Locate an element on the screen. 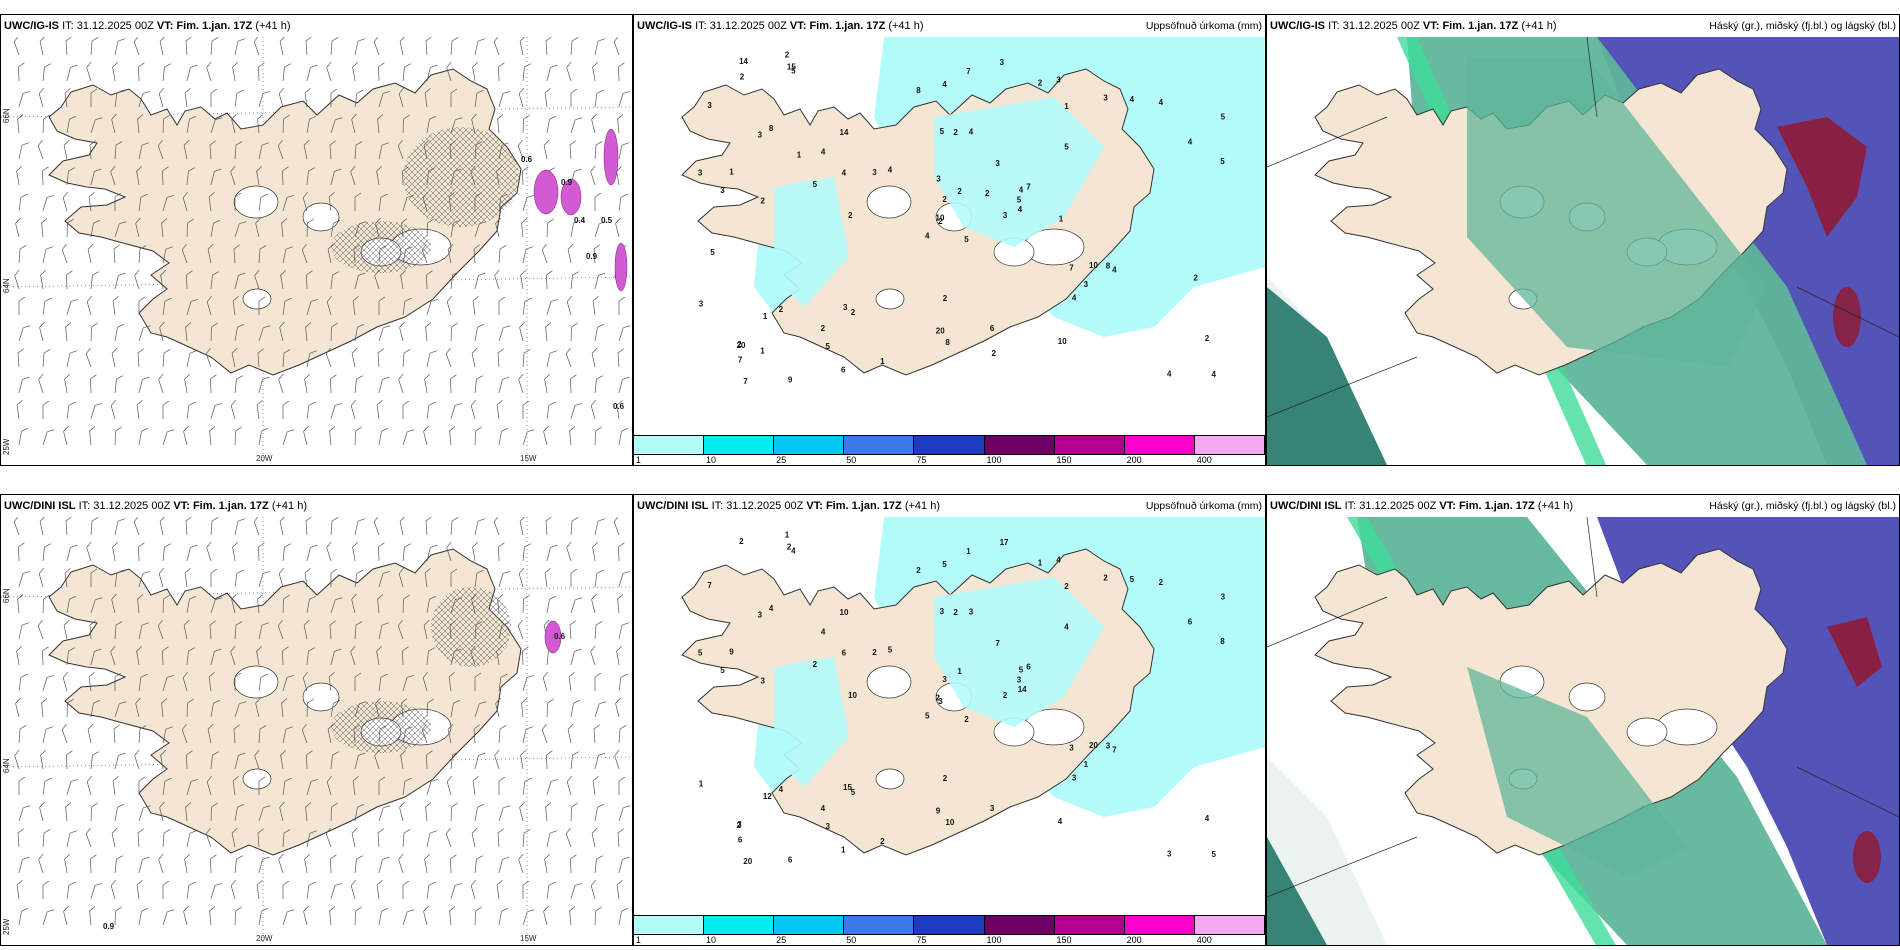 This screenshot has height=950, width=1900. low-cloud-area is located at coordinates (1327, 371).